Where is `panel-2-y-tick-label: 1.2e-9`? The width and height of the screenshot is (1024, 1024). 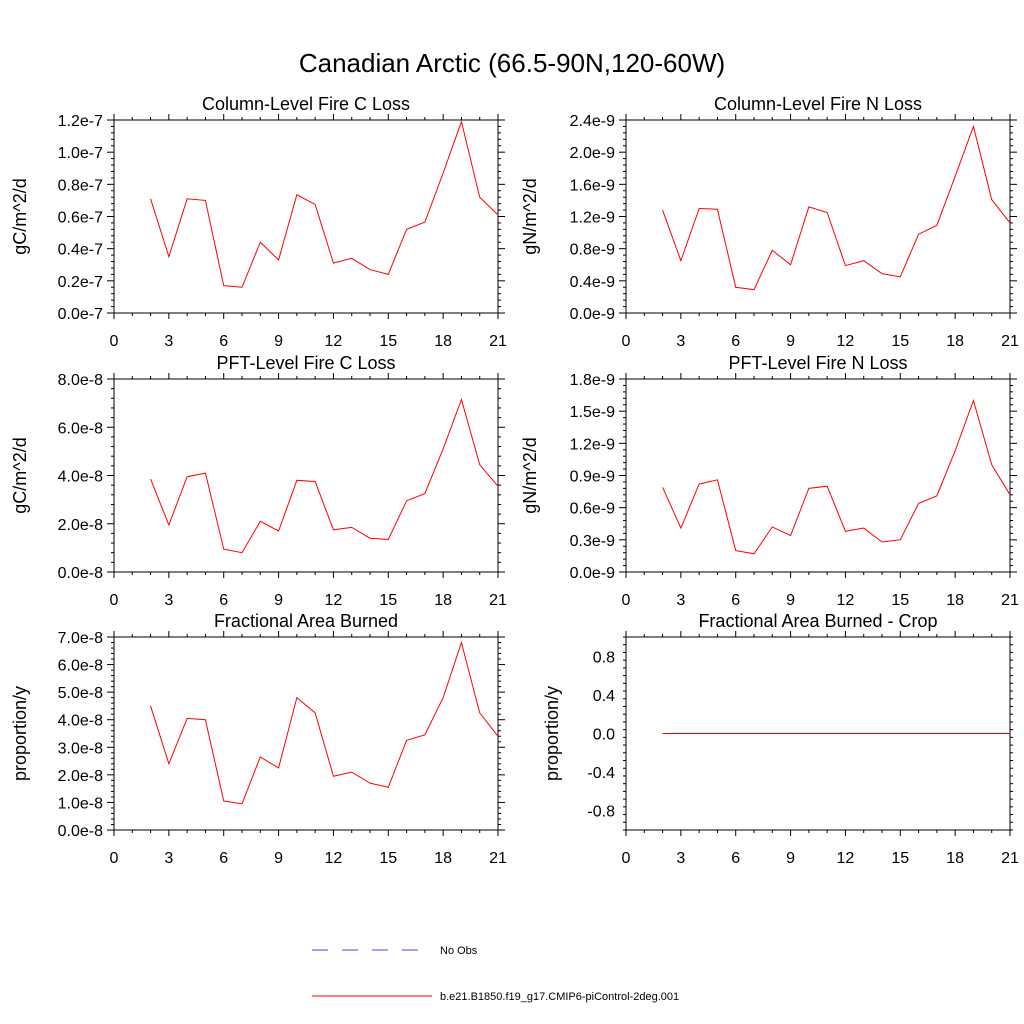
panel-2-y-tick-label: 1.2e-9 is located at coordinates (592, 218).